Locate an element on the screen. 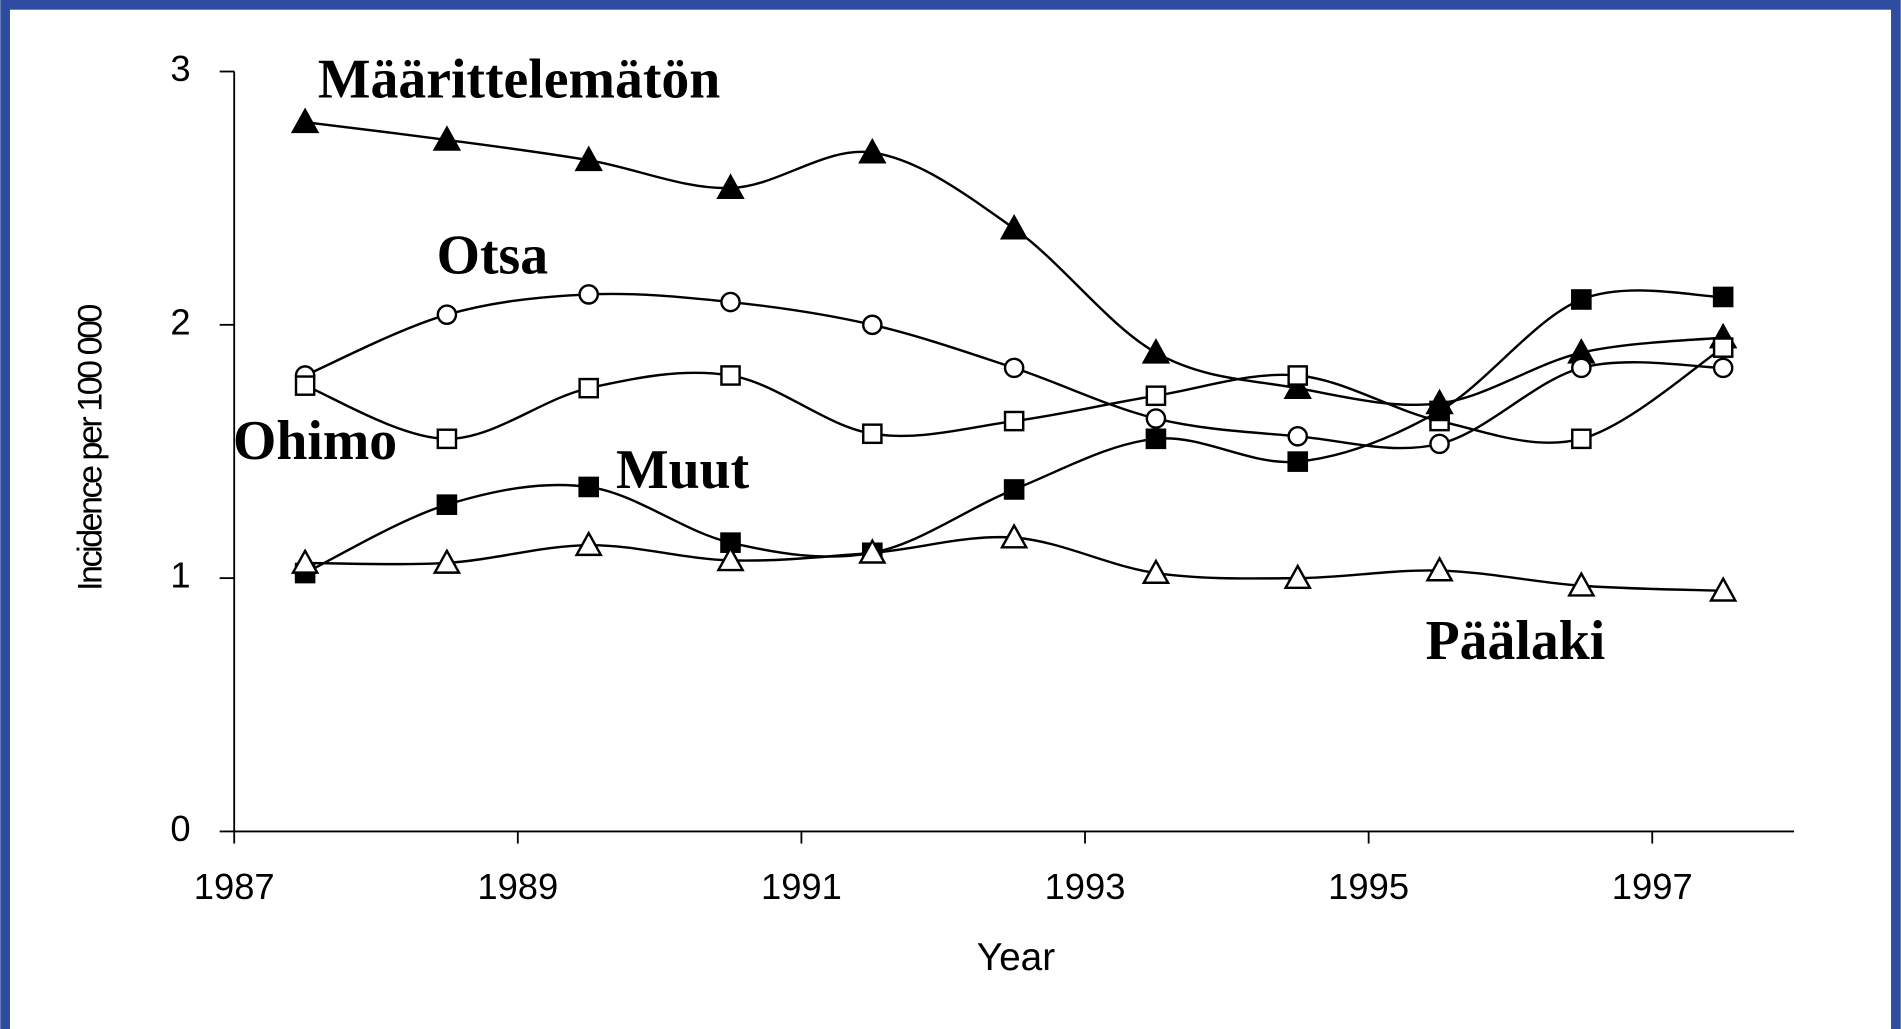 The image size is (1901, 1029). y-tick-label: 0 is located at coordinates (180, 828).